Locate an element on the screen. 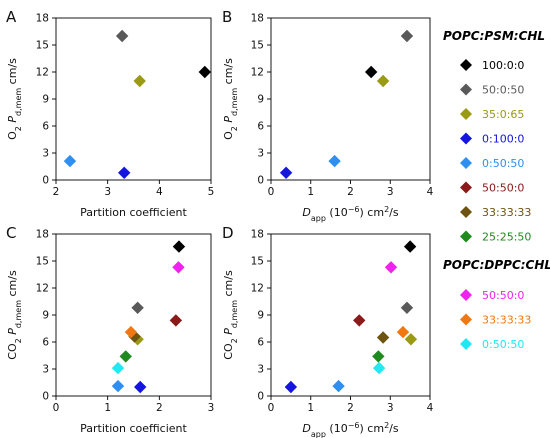  legend-label: 35:0:65 is located at coordinates (503, 114).